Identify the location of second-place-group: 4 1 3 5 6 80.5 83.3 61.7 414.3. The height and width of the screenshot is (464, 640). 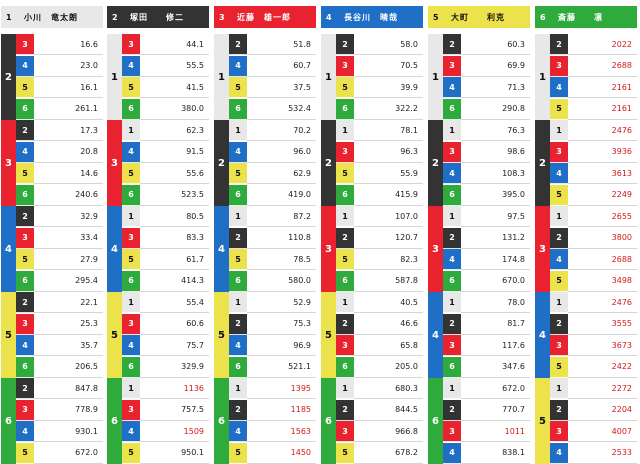
(158, 249).